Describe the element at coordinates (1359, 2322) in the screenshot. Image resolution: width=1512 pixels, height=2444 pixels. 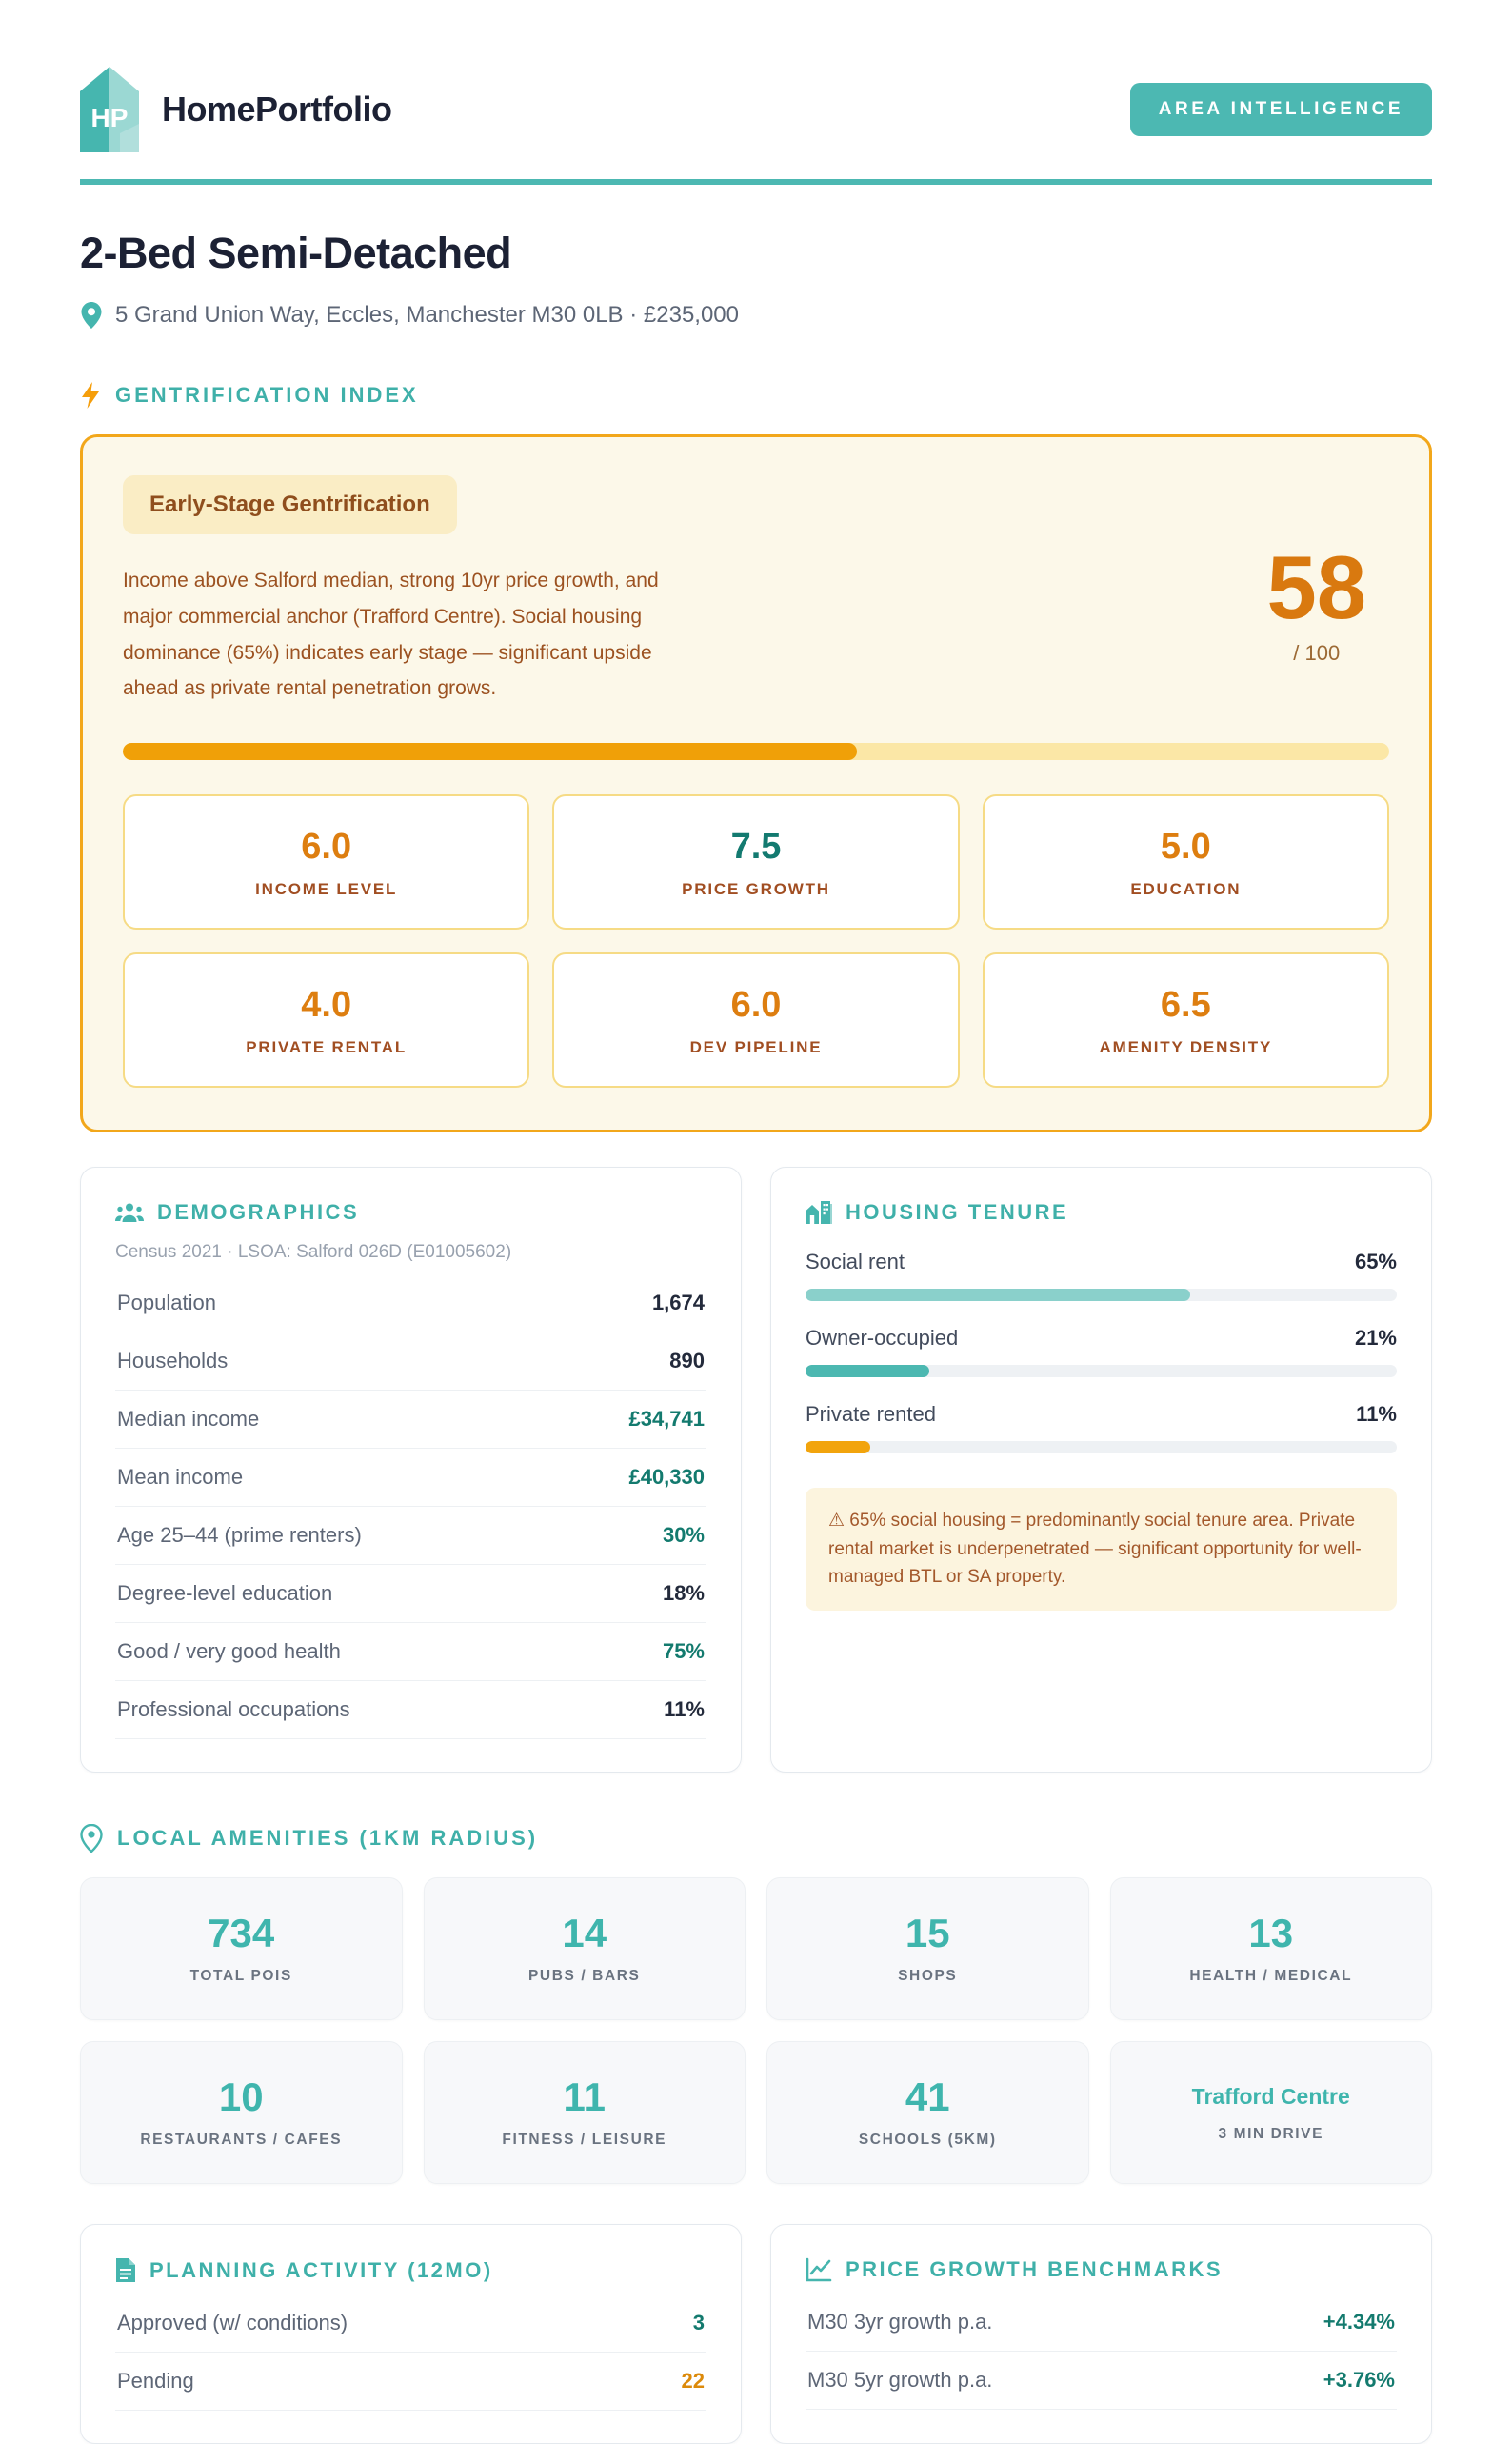
I see `price-growth-row-value: +4.34%` at that location.